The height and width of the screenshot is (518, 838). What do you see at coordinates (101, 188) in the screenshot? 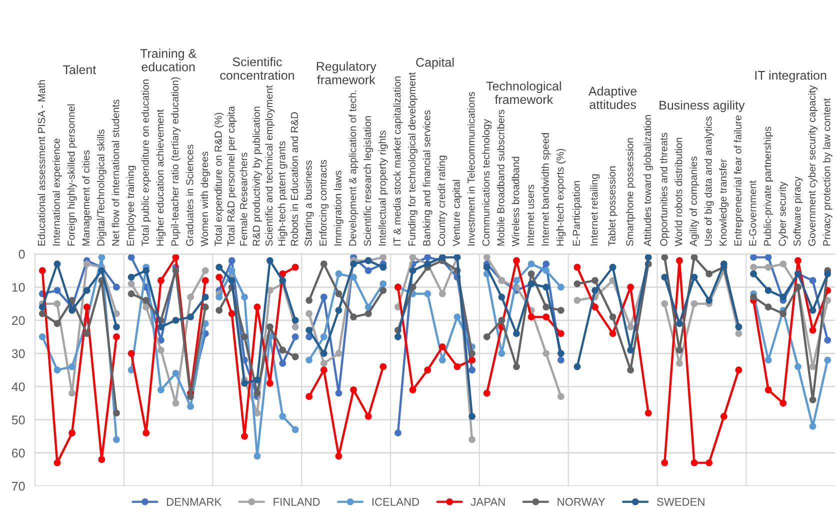
I see `x-tick-label: Digital/Technological skills` at bounding box center [101, 188].